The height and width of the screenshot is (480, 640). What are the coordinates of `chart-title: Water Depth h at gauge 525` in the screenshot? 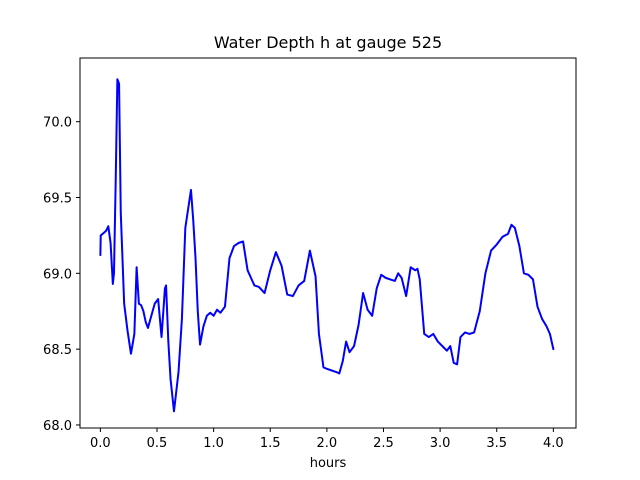 It's located at (328, 42).